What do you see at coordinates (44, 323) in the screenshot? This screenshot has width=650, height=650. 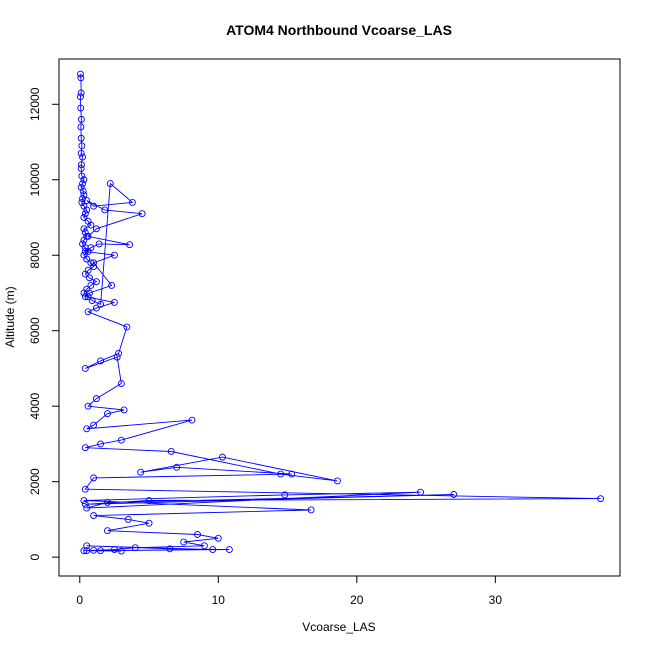 I see `y-axis: 0 2000 4000 6000 8000 10000 12000` at bounding box center [44, 323].